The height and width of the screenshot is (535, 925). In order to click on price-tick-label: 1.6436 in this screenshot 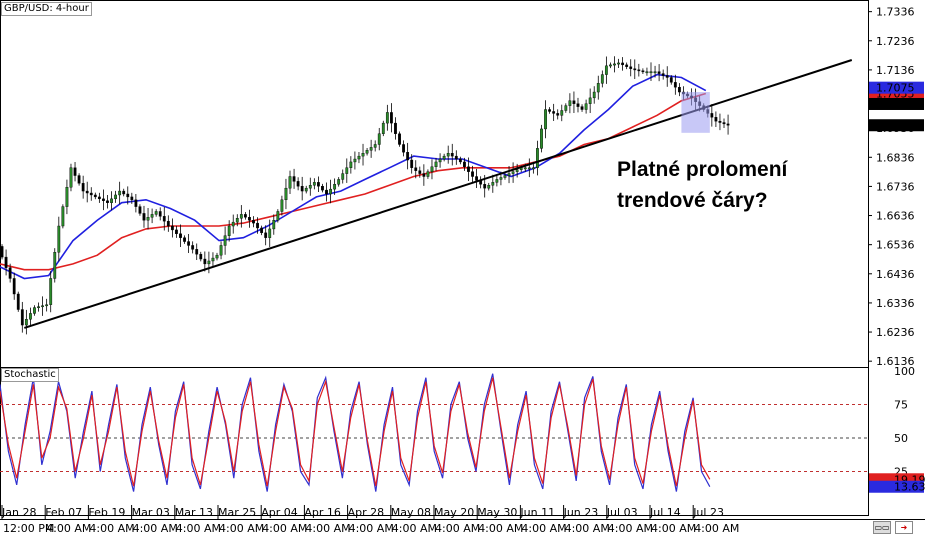, I will do `click(895, 274)`.